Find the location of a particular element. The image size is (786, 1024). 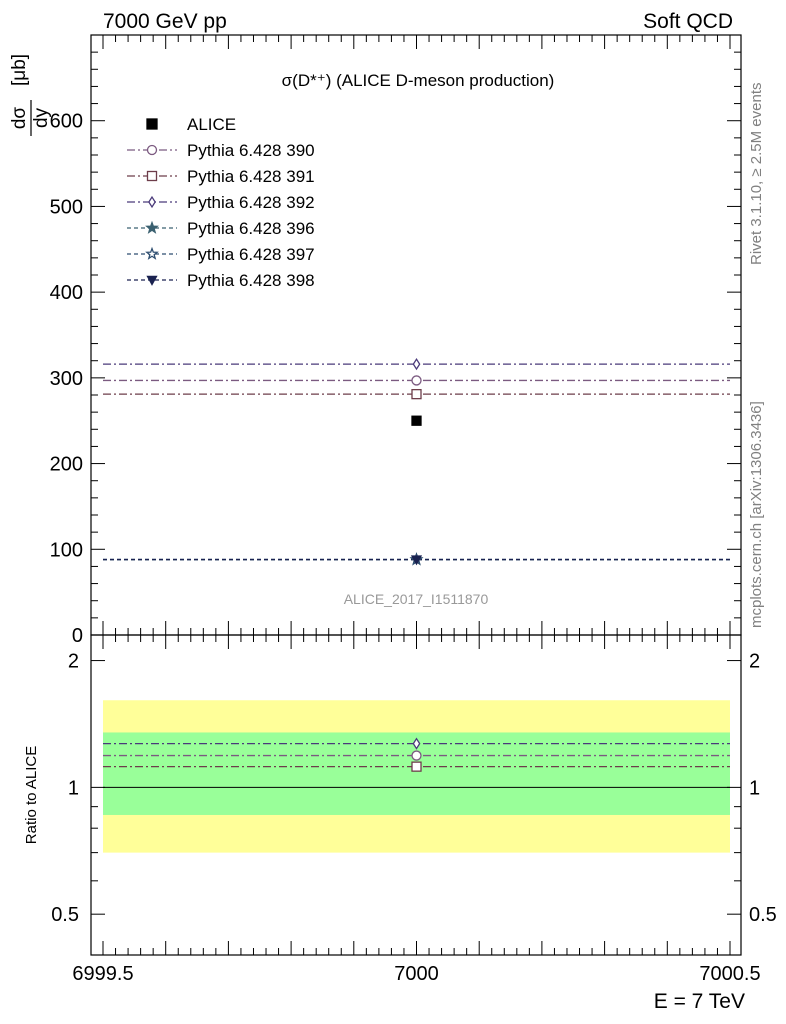

legend-entry-3: Pythia 6.428 392 is located at coordinates (251, 202).